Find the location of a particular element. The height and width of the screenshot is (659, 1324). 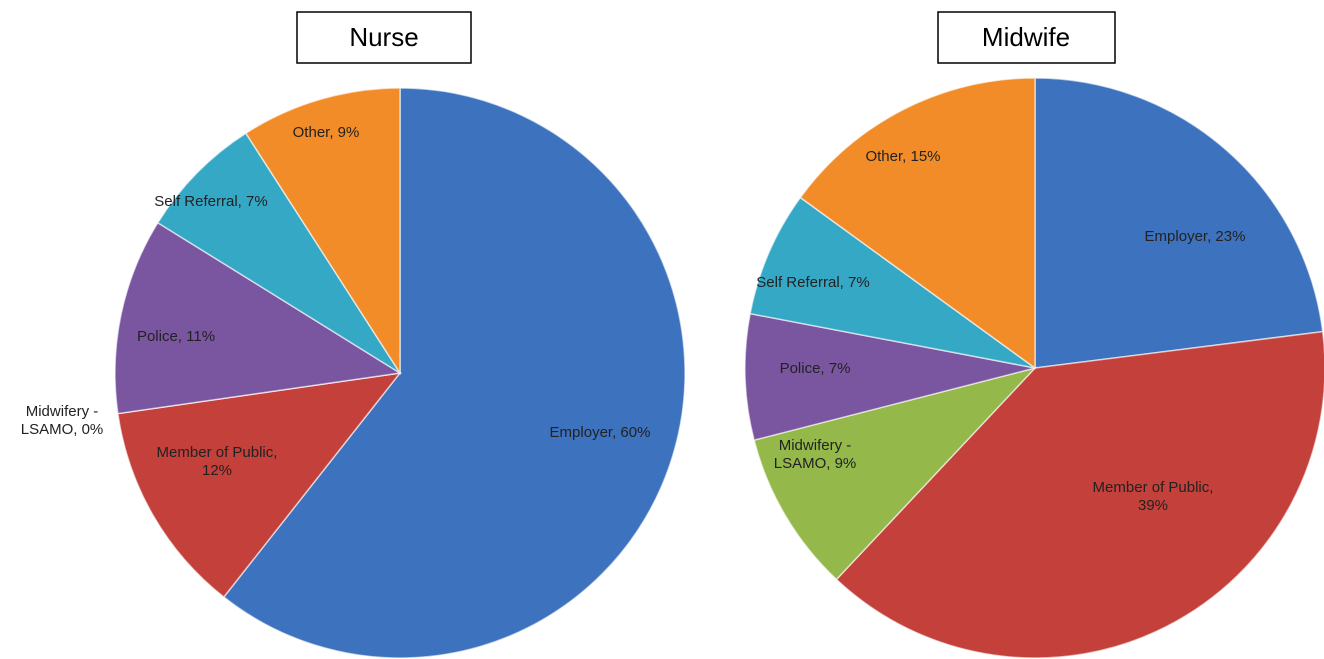

data-label: Employer, 23% is located at coordinates (1195, 236).